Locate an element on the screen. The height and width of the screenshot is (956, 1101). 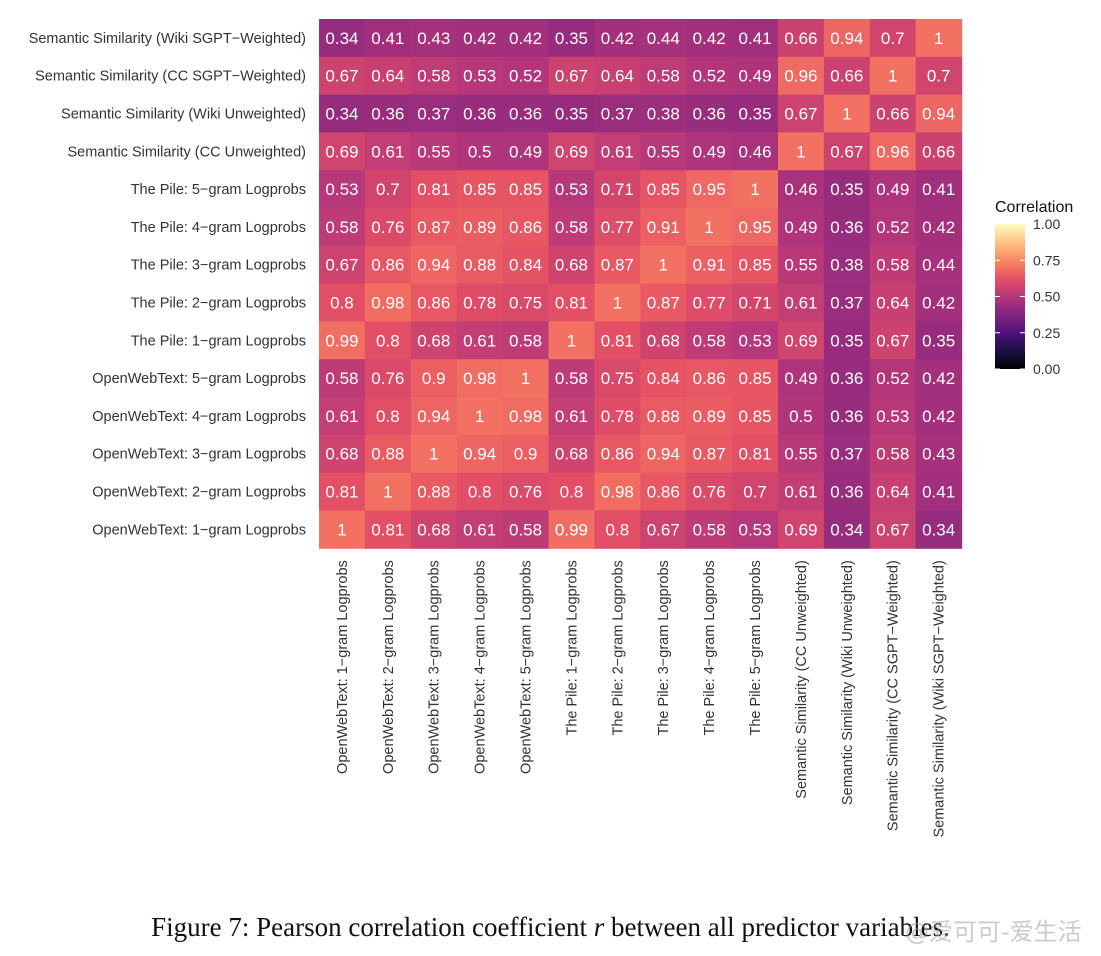
heatmap-cell-label: 0.77 is located at coordinates (709, 303).